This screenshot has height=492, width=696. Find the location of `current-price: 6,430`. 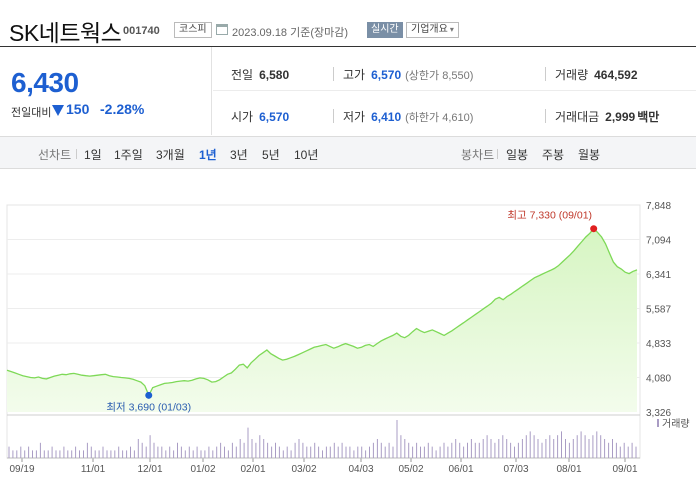

current-price: 6,430 is located at coordinates (45, 82).